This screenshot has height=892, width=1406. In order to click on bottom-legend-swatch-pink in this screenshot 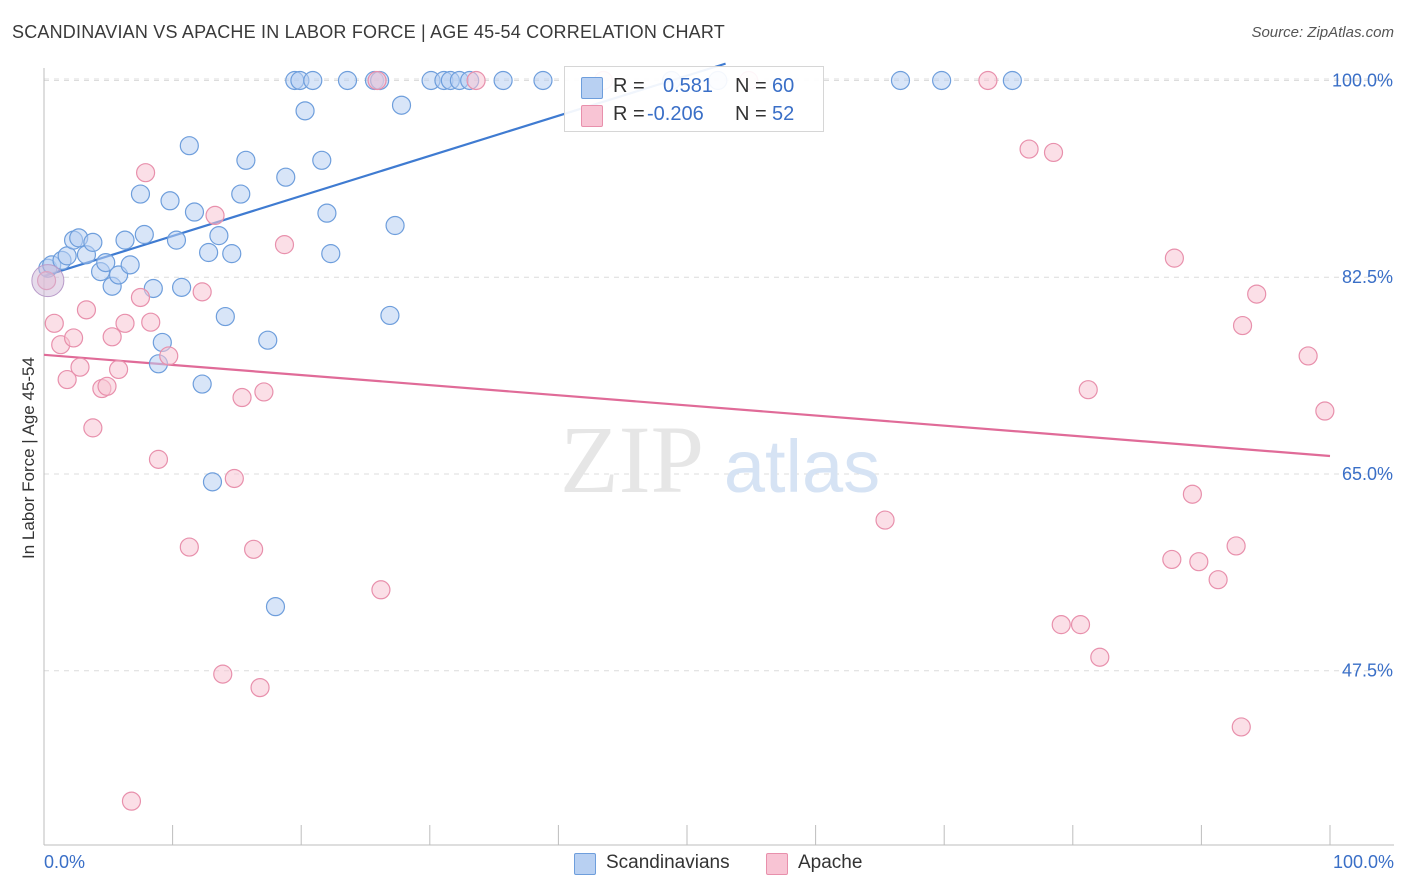, I will do `click(777, 864)`.